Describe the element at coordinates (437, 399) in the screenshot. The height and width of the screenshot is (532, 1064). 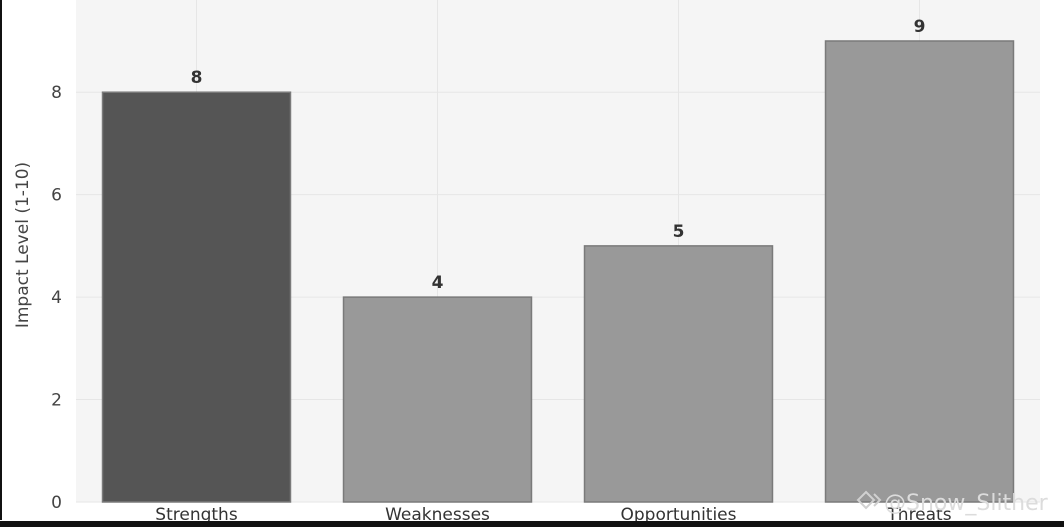
I see `bar-weaknesses` at that location.